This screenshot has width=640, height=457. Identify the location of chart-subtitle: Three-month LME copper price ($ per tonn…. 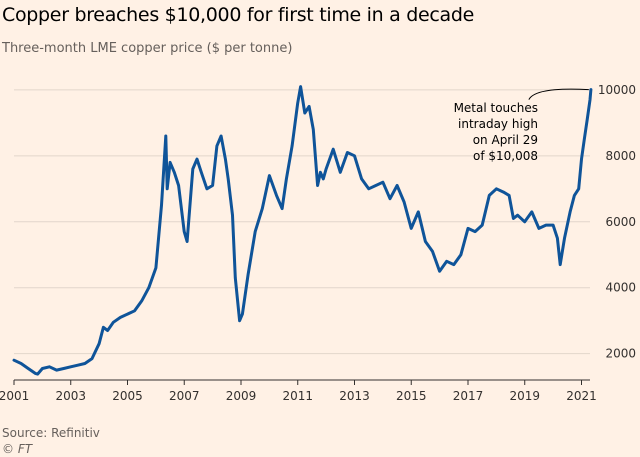
(147, 48).